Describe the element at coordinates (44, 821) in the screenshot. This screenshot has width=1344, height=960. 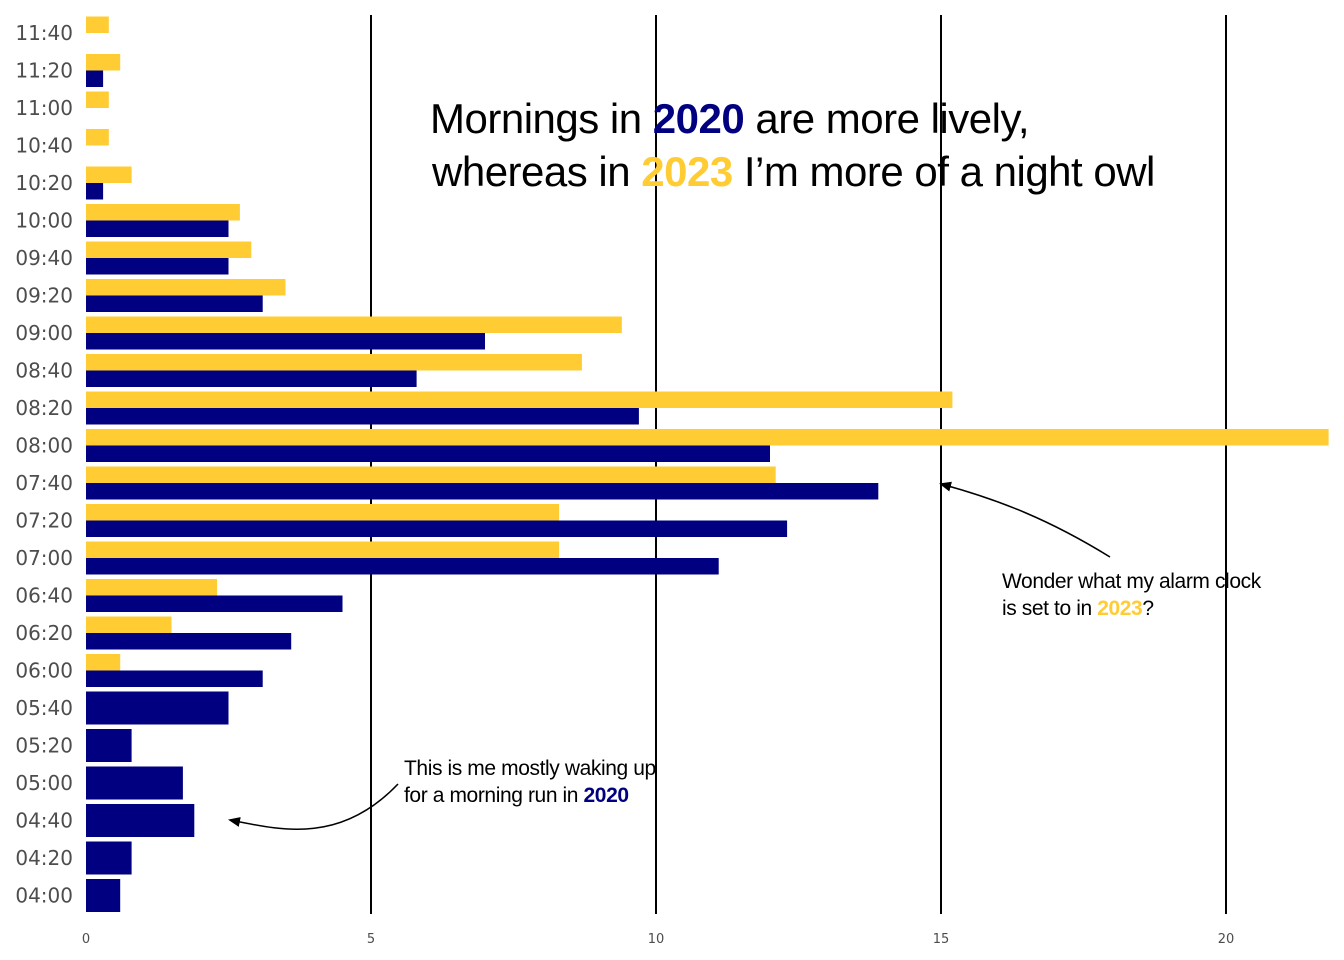
I see `y-tick-label: 04:40` at that location.